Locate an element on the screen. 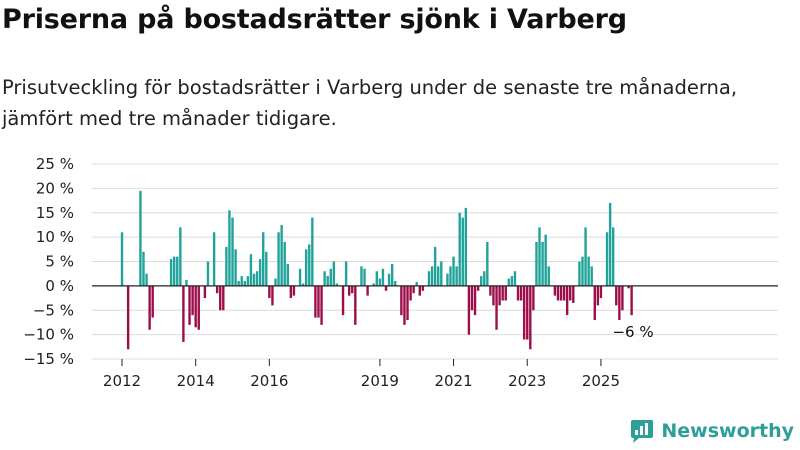  newsworthy-logo: Newsworthy is located at coordinates (711, 431).